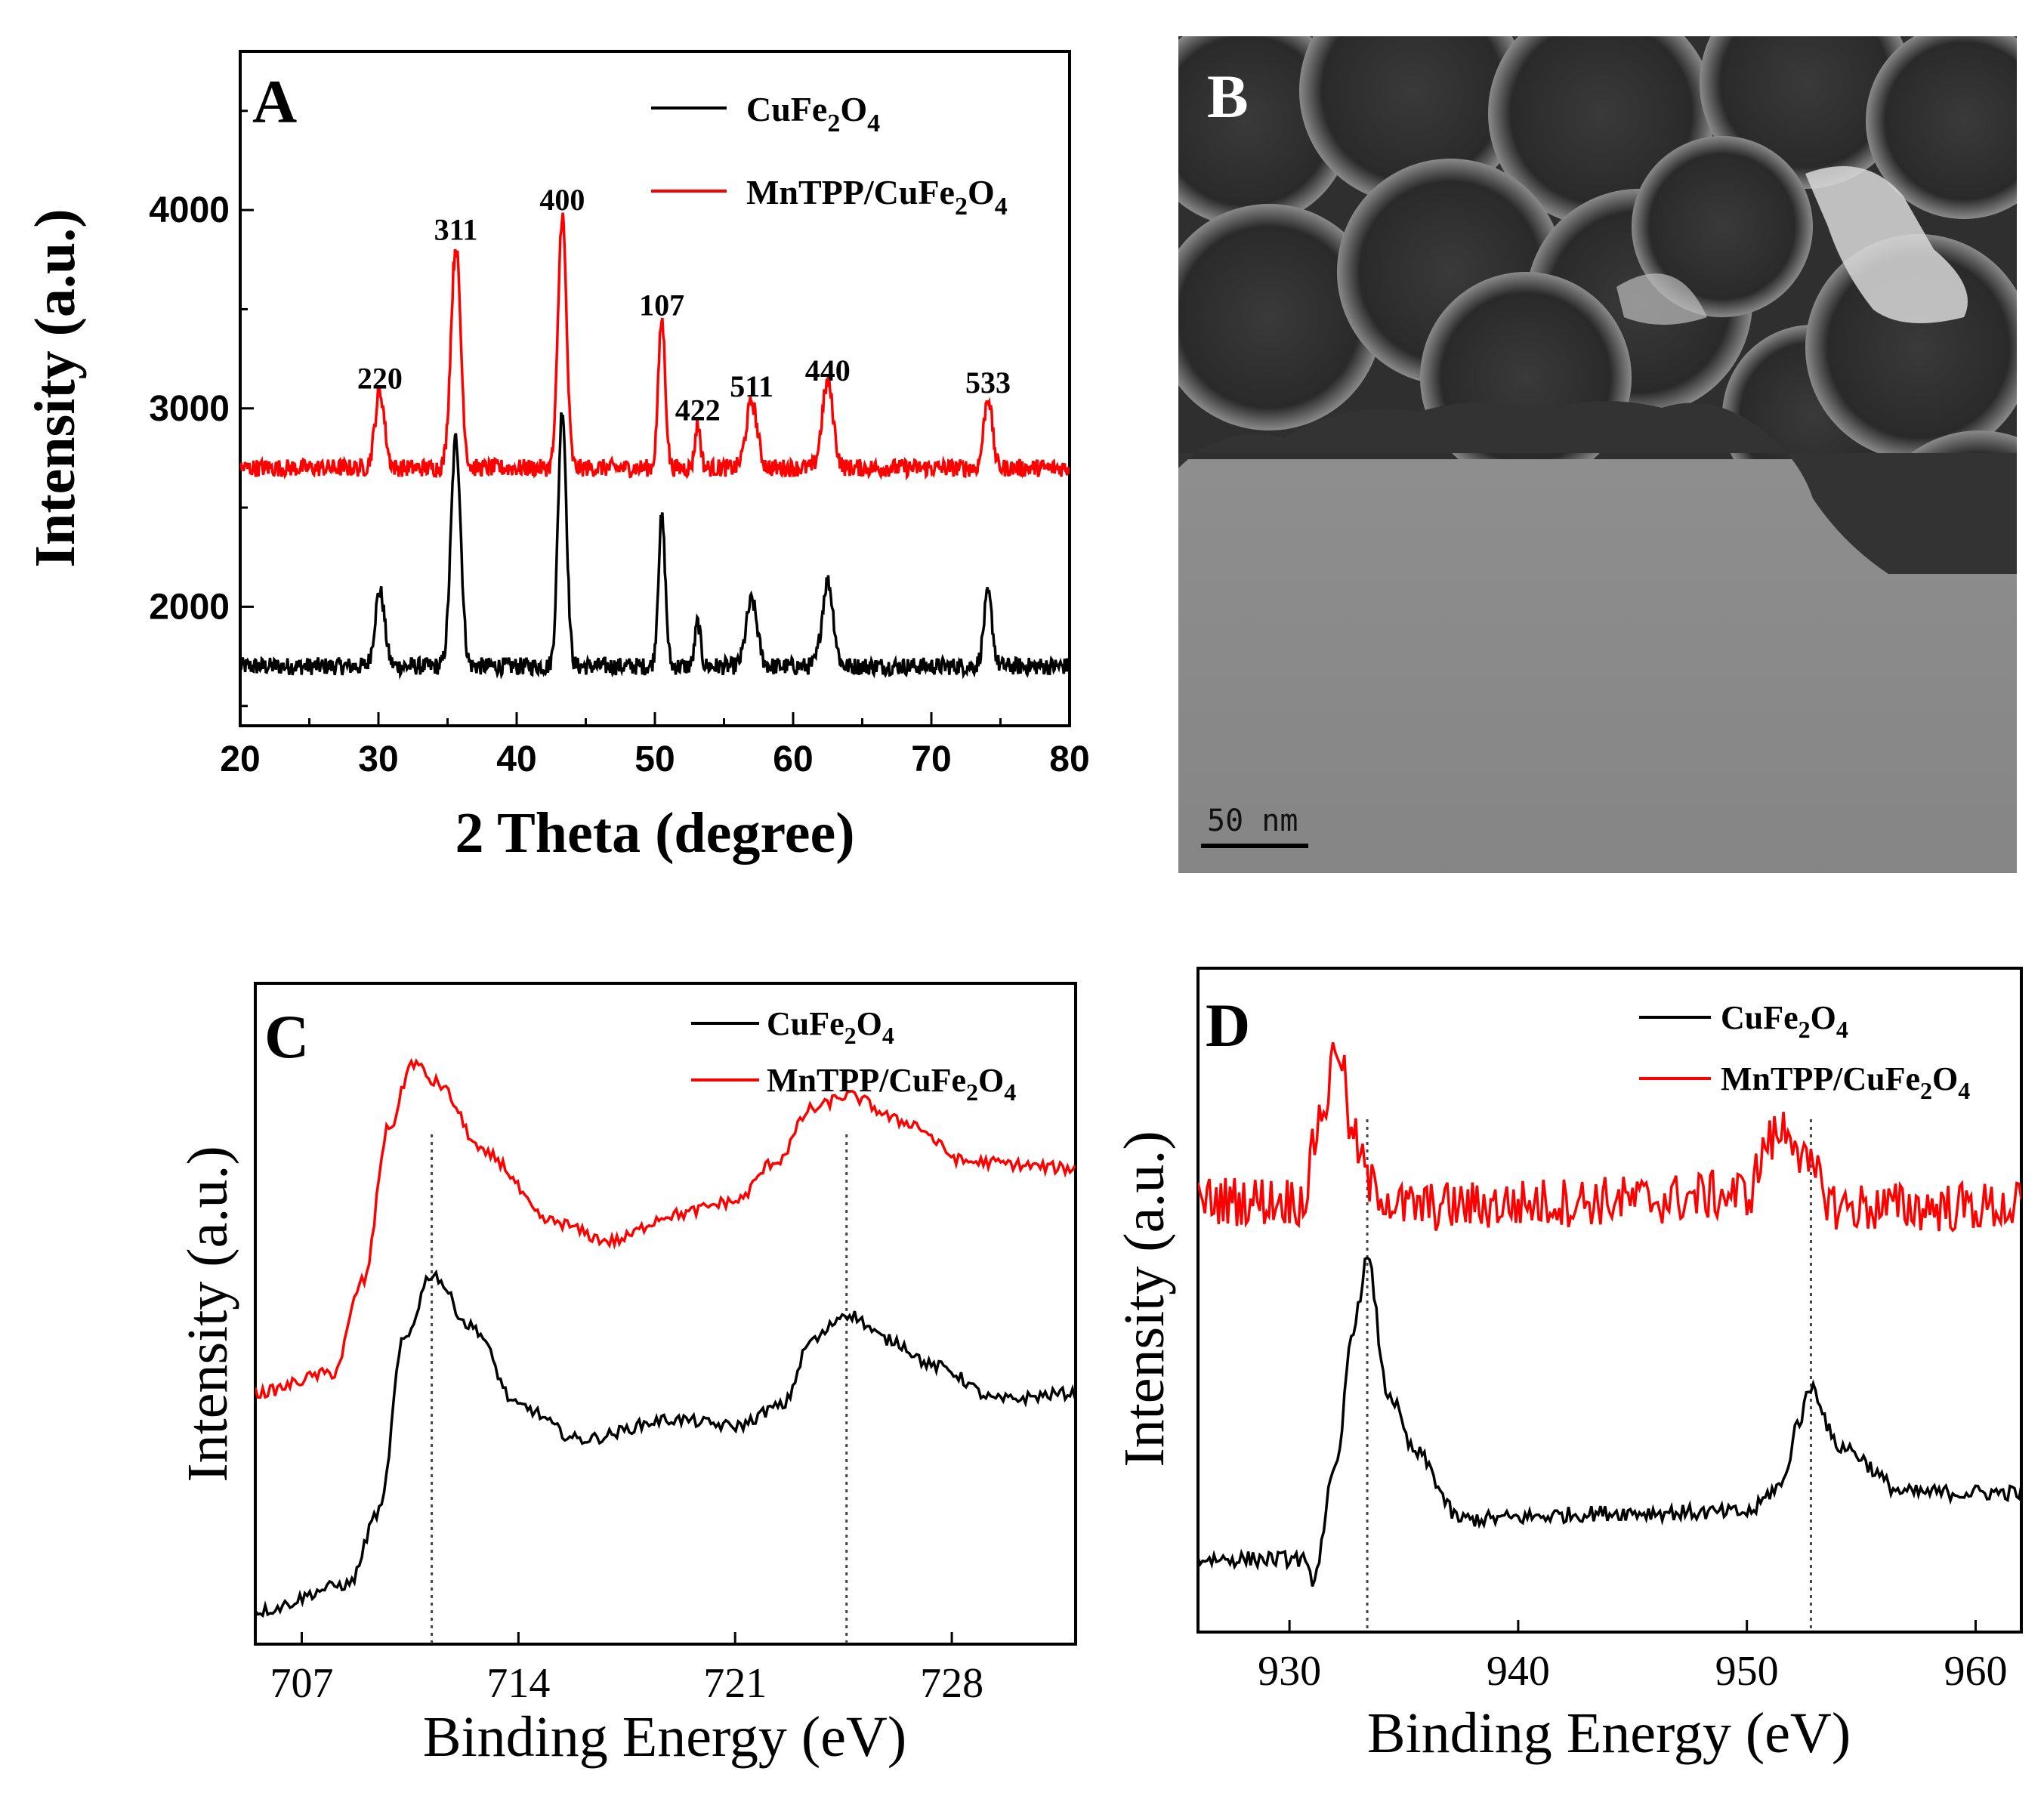 This screenshot has height=1805, width=2044. What do you see at coordinates (1609, 1734) in the screenshot?
I see `panel-d-x-axis-label: Binding Energy (eV)` at bounding box center [1609, 1734].